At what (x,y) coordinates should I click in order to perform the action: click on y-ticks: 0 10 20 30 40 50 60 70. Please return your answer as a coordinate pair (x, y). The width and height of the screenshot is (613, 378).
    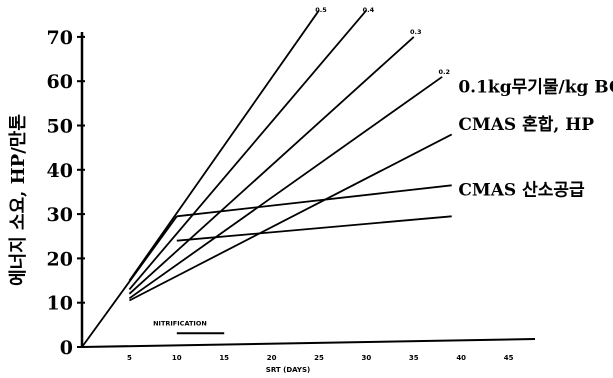
    Looking at the image, I should click on (66, 193).